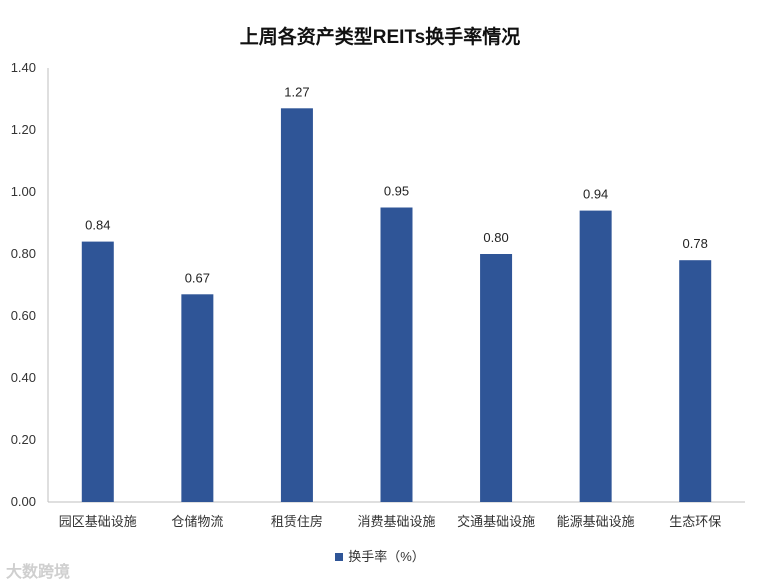 This screenshot has height=583, width=760. What do you see at coordinates (23, 191) in the screenshot?
I see `y-tick-label: 1.00` at bounding box center [23, 191].